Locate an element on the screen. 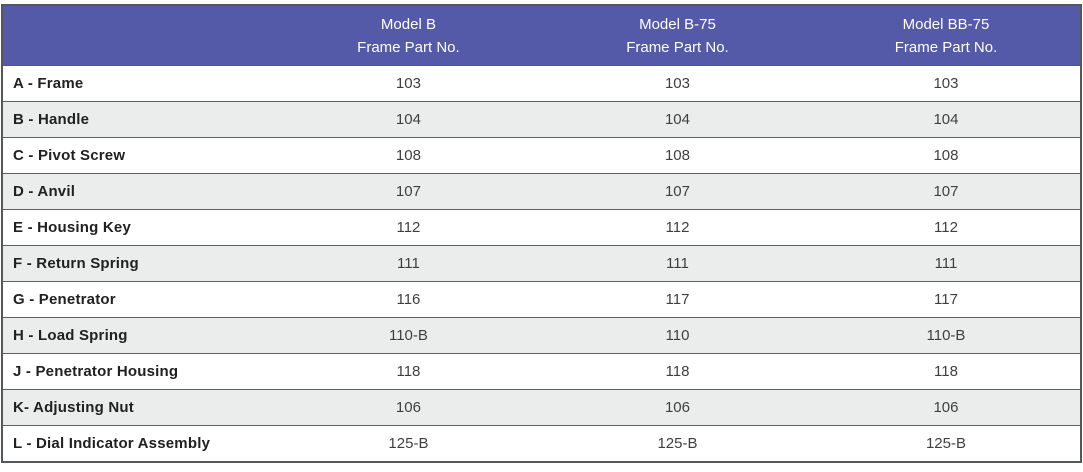 This screenshot has width=1083, height=472. row-label-anvil: D - Anvil is located at coordinates (138, 191).